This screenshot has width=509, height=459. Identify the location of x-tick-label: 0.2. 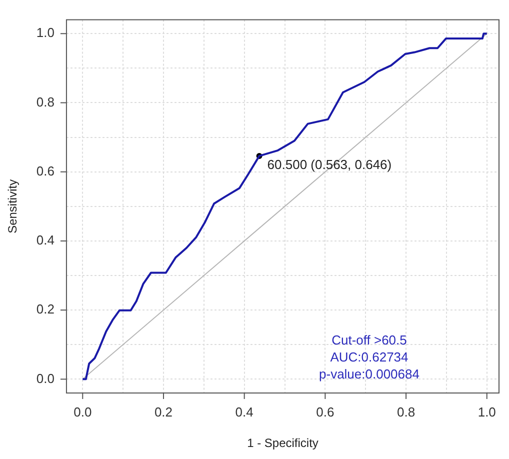
(163, 412).